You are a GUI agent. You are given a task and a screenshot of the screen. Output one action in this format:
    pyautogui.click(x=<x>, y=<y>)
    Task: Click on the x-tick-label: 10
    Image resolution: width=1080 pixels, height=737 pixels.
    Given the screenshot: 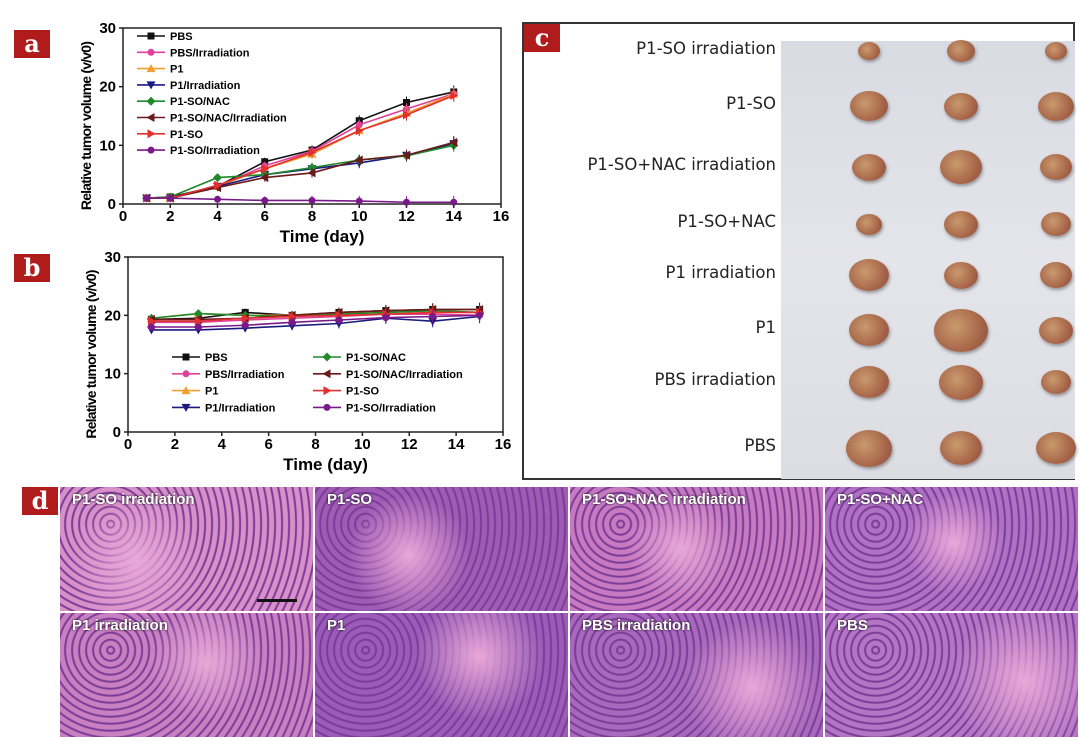 What is the action you would take?
    pyautogui.click(x=362, y=444)
    